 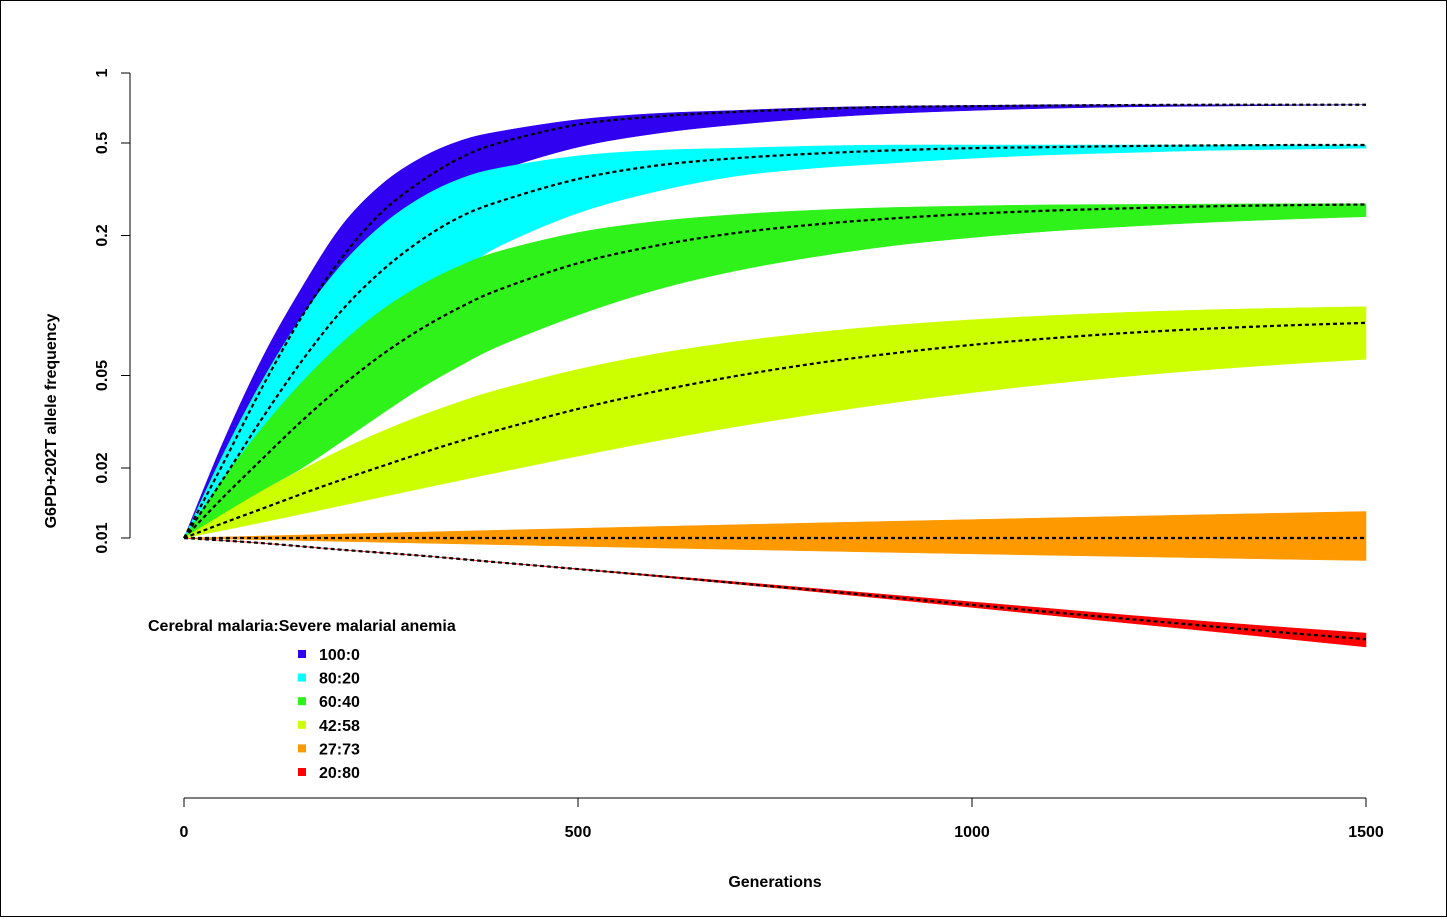 What do you see at coordinates (102, 467) in the screenshot?
I see `y-tick-label: 0.02` at bounding box center [102, 467].